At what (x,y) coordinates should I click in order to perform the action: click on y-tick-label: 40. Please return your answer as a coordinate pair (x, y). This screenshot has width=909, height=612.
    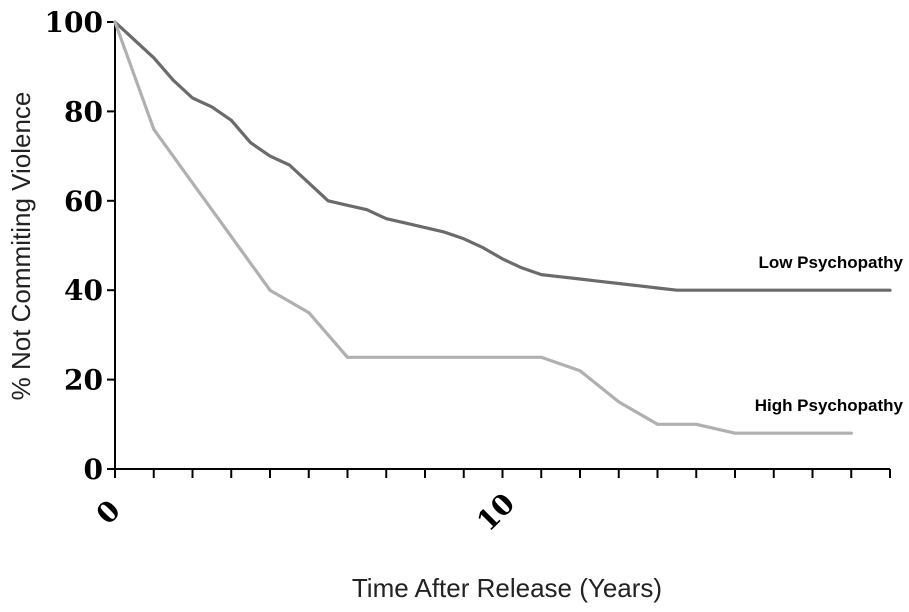
    Looking at the image, I should click on (83, 290).